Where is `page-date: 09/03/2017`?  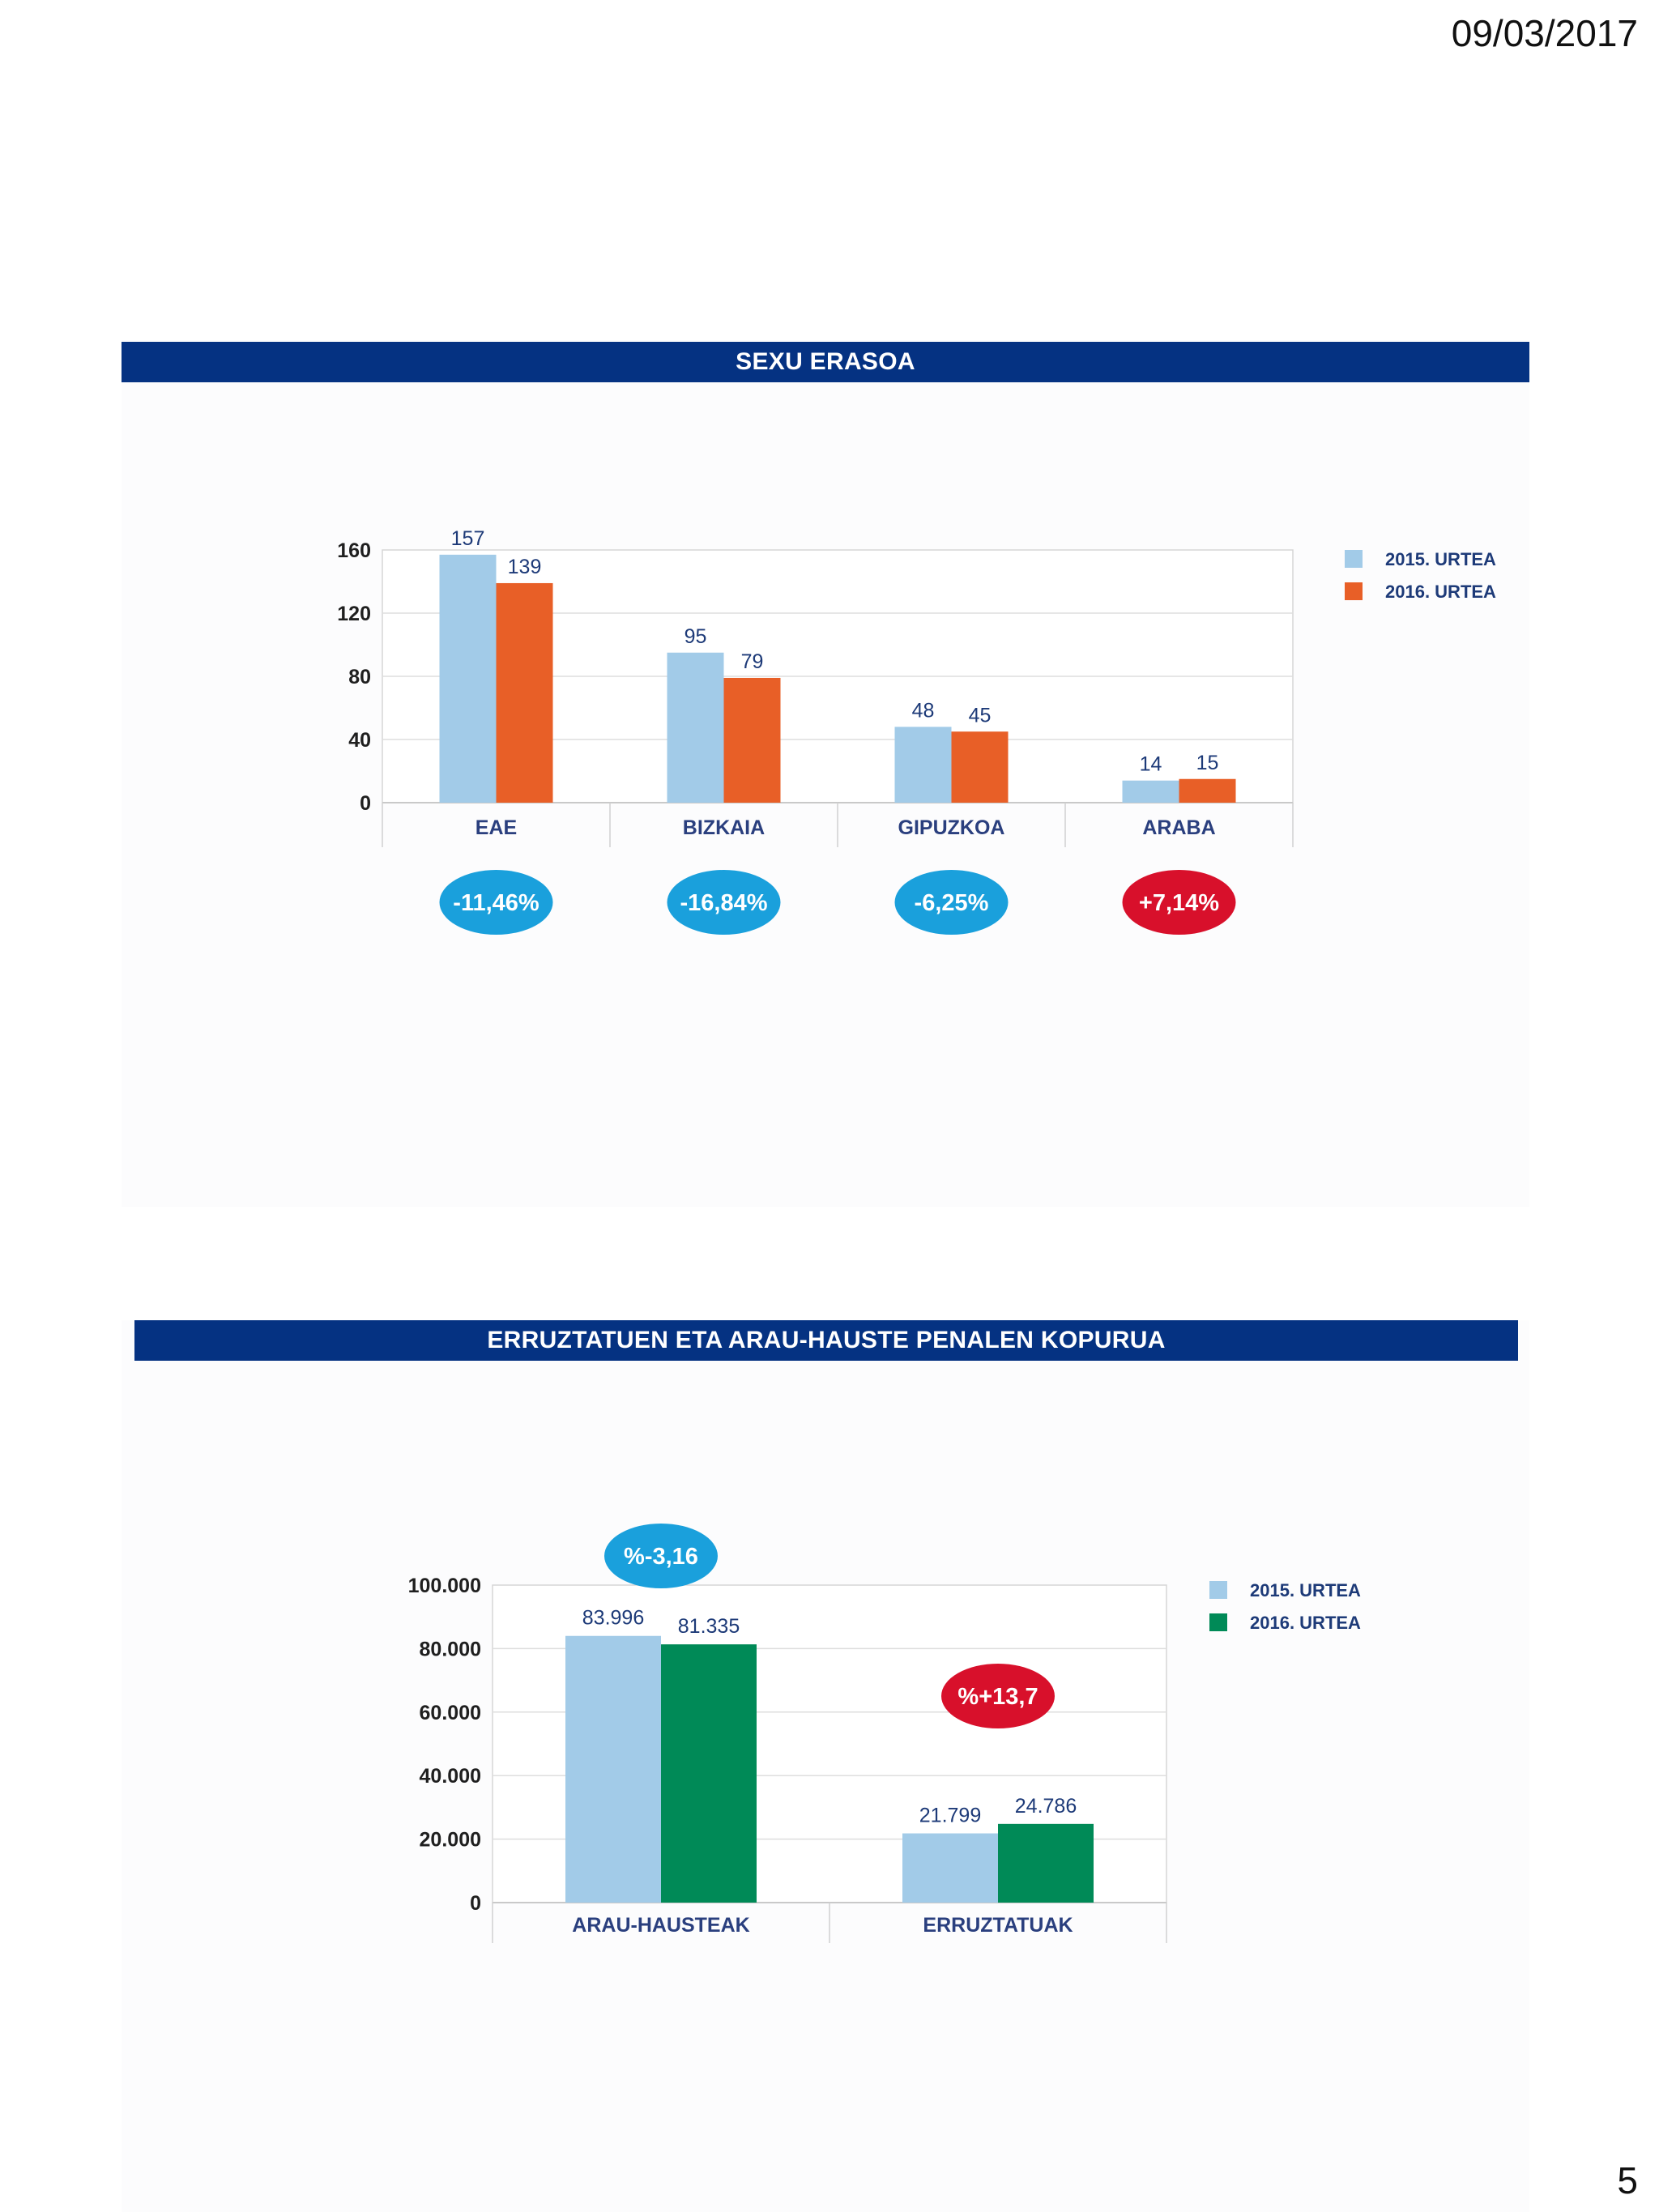 page-date: 09/03/2017 is located at coordinates (1544, 33).